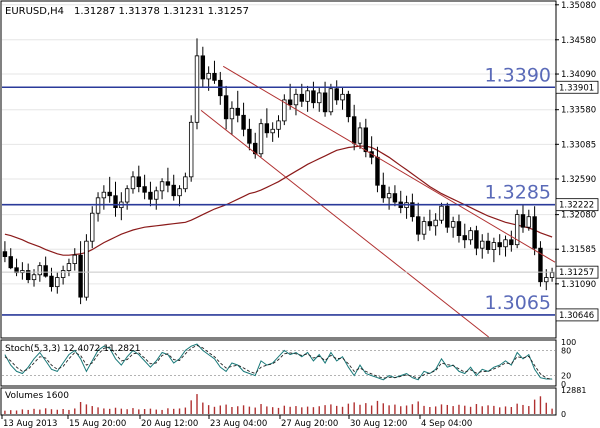  I want to click on price-tick-label: 1.32080, so click(578, 216).